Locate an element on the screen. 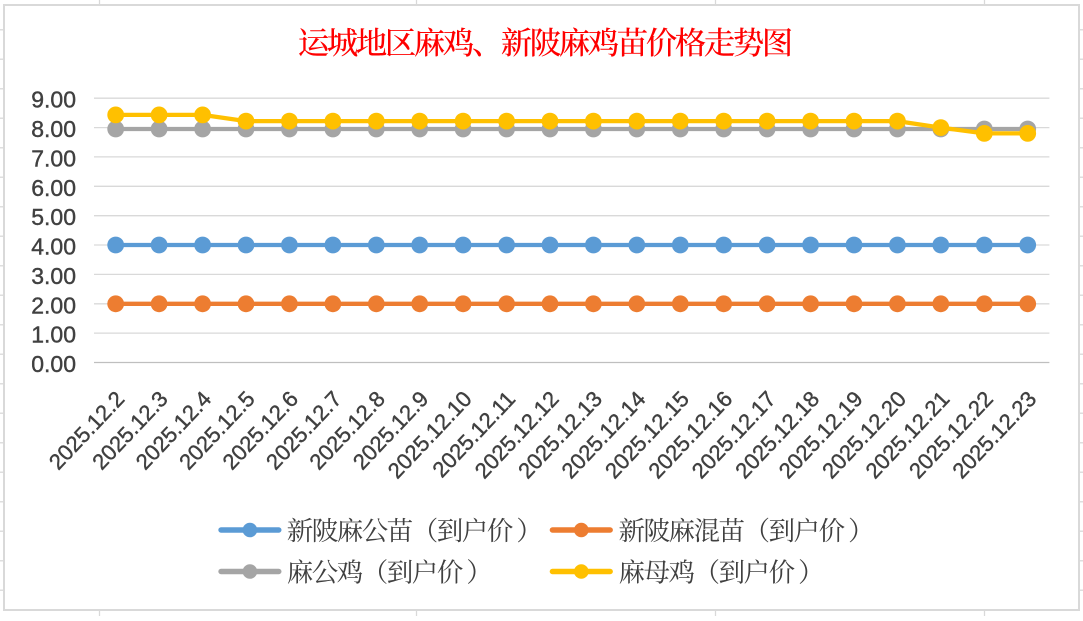  svg-text: 2.00 is located at coordinates (53, 305).